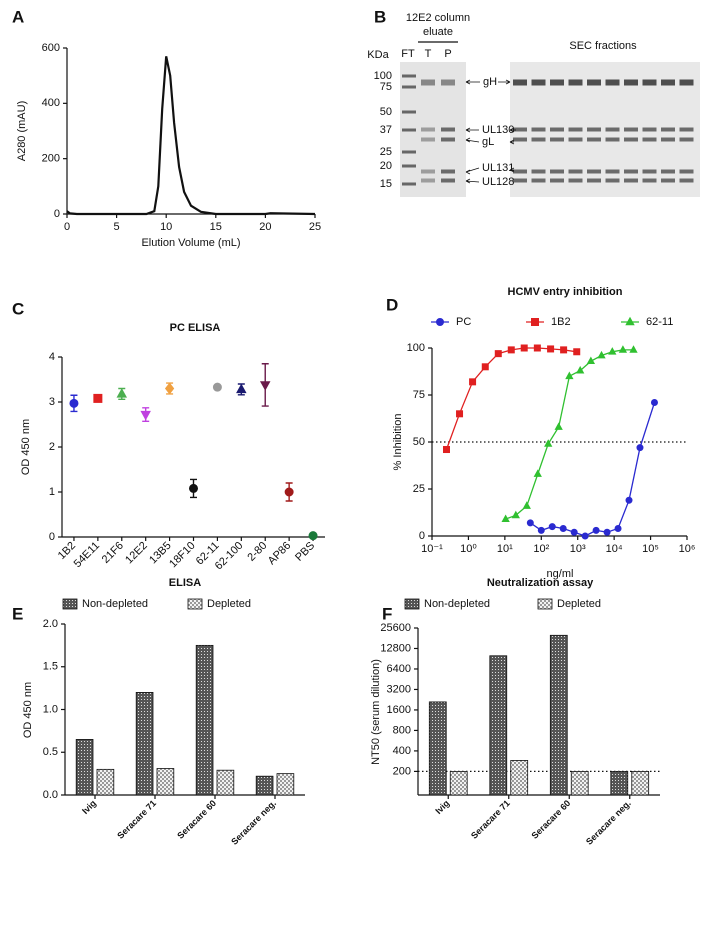 The height and width of the screenshot is (933, 707). I want to click on y-tick-label: 2, so click(52, 447).